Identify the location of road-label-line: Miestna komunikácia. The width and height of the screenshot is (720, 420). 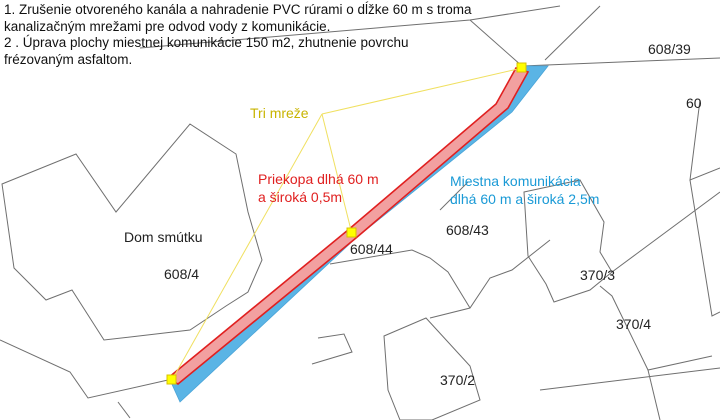
(515, 181).